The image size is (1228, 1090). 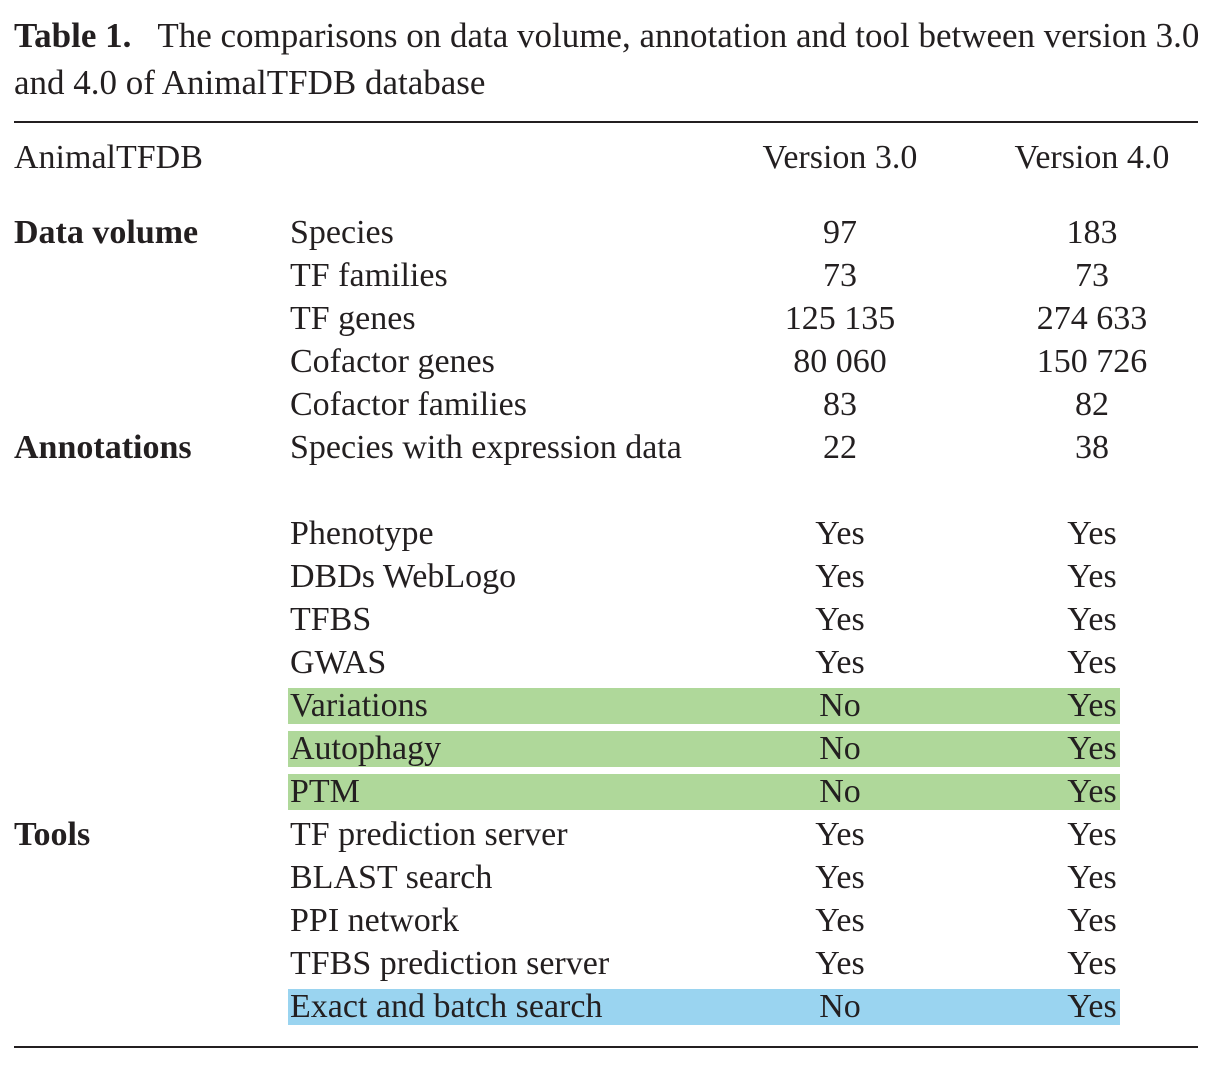 I want to click on table-row: PPI network Yes Yes, so click(x=614, y=920).